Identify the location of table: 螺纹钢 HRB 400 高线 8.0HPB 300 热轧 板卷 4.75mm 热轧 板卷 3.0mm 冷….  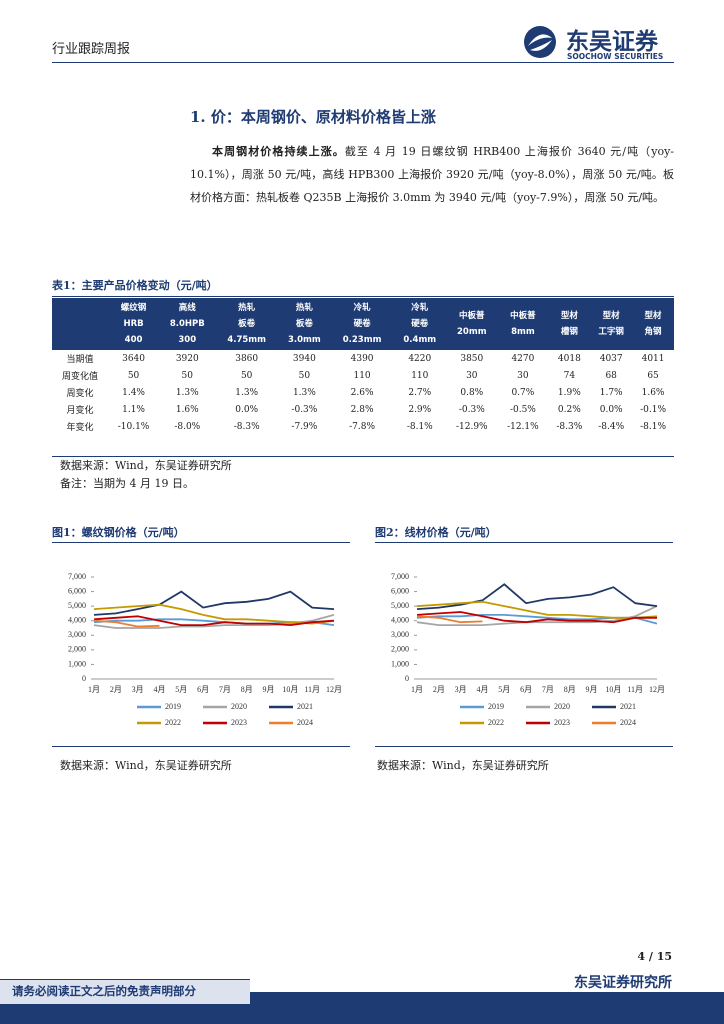
(363, 366).